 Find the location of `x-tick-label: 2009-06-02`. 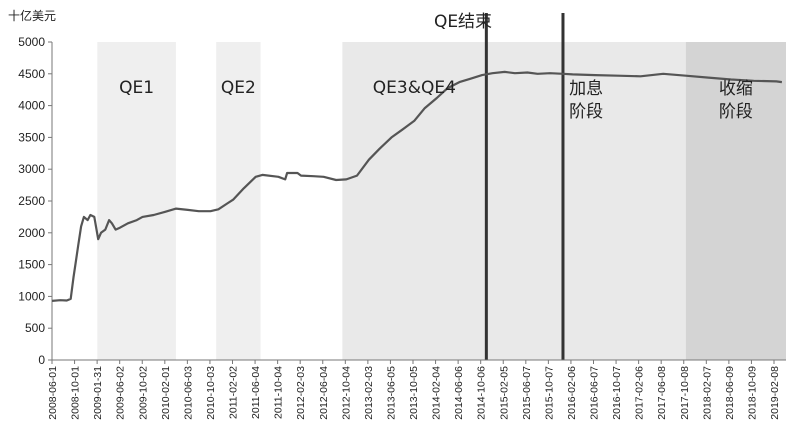

x-tick-label: 2009-06-02 is located at coordinates (121, 393).